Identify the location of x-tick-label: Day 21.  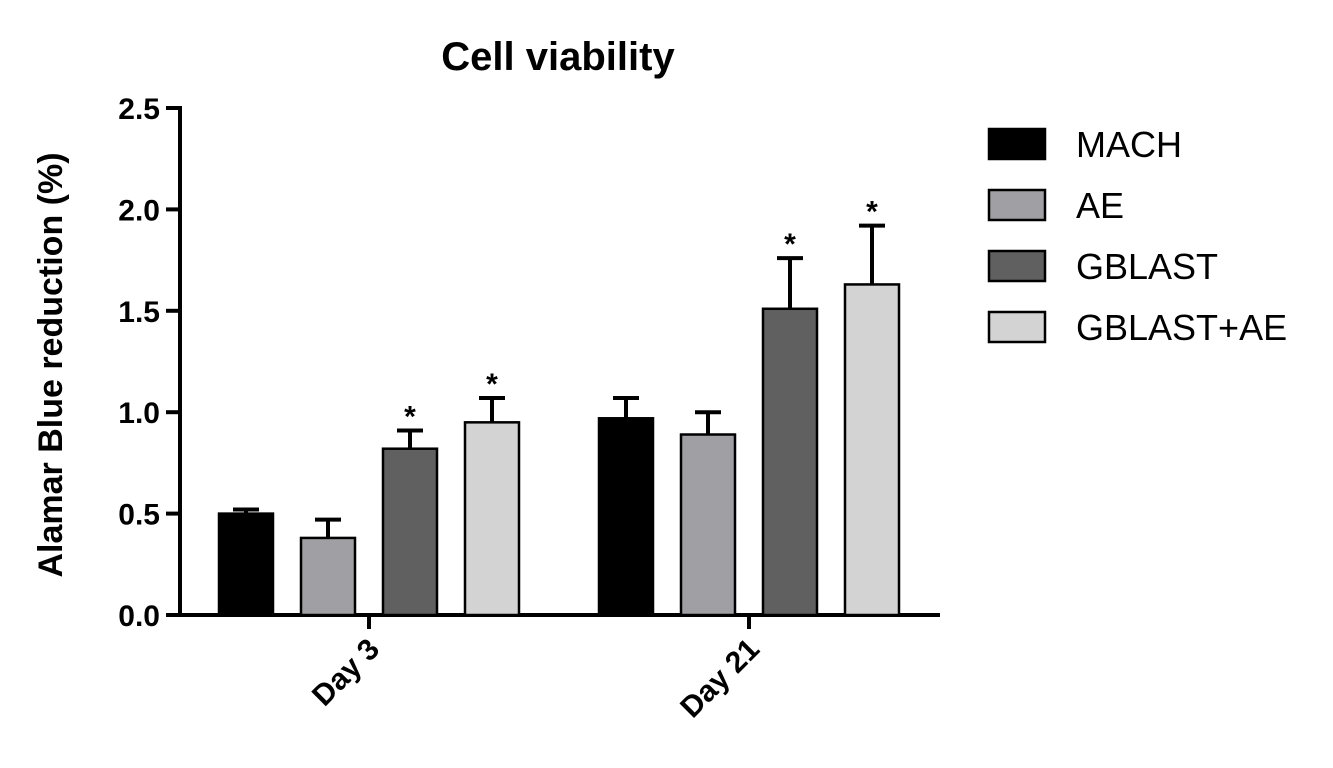
(720, 679).